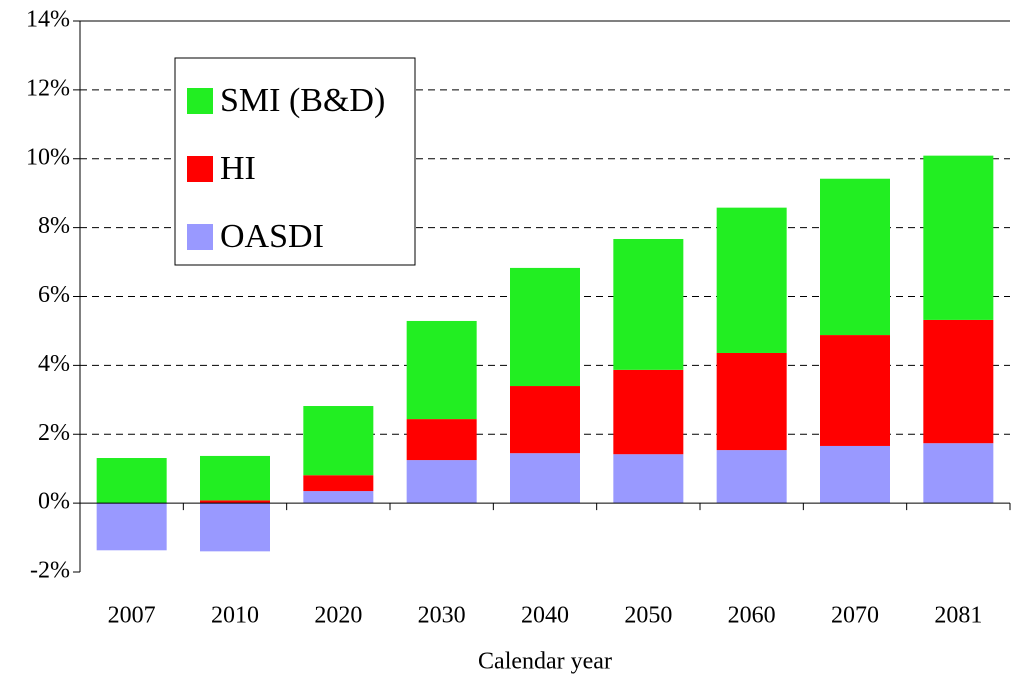 Image resolution: width=1023 pixels, height=679 pixels. What do you see at coordinates (272, 236) in the screenshot?
I see `legend-label: OASDI` at bounding box center [272, 236].